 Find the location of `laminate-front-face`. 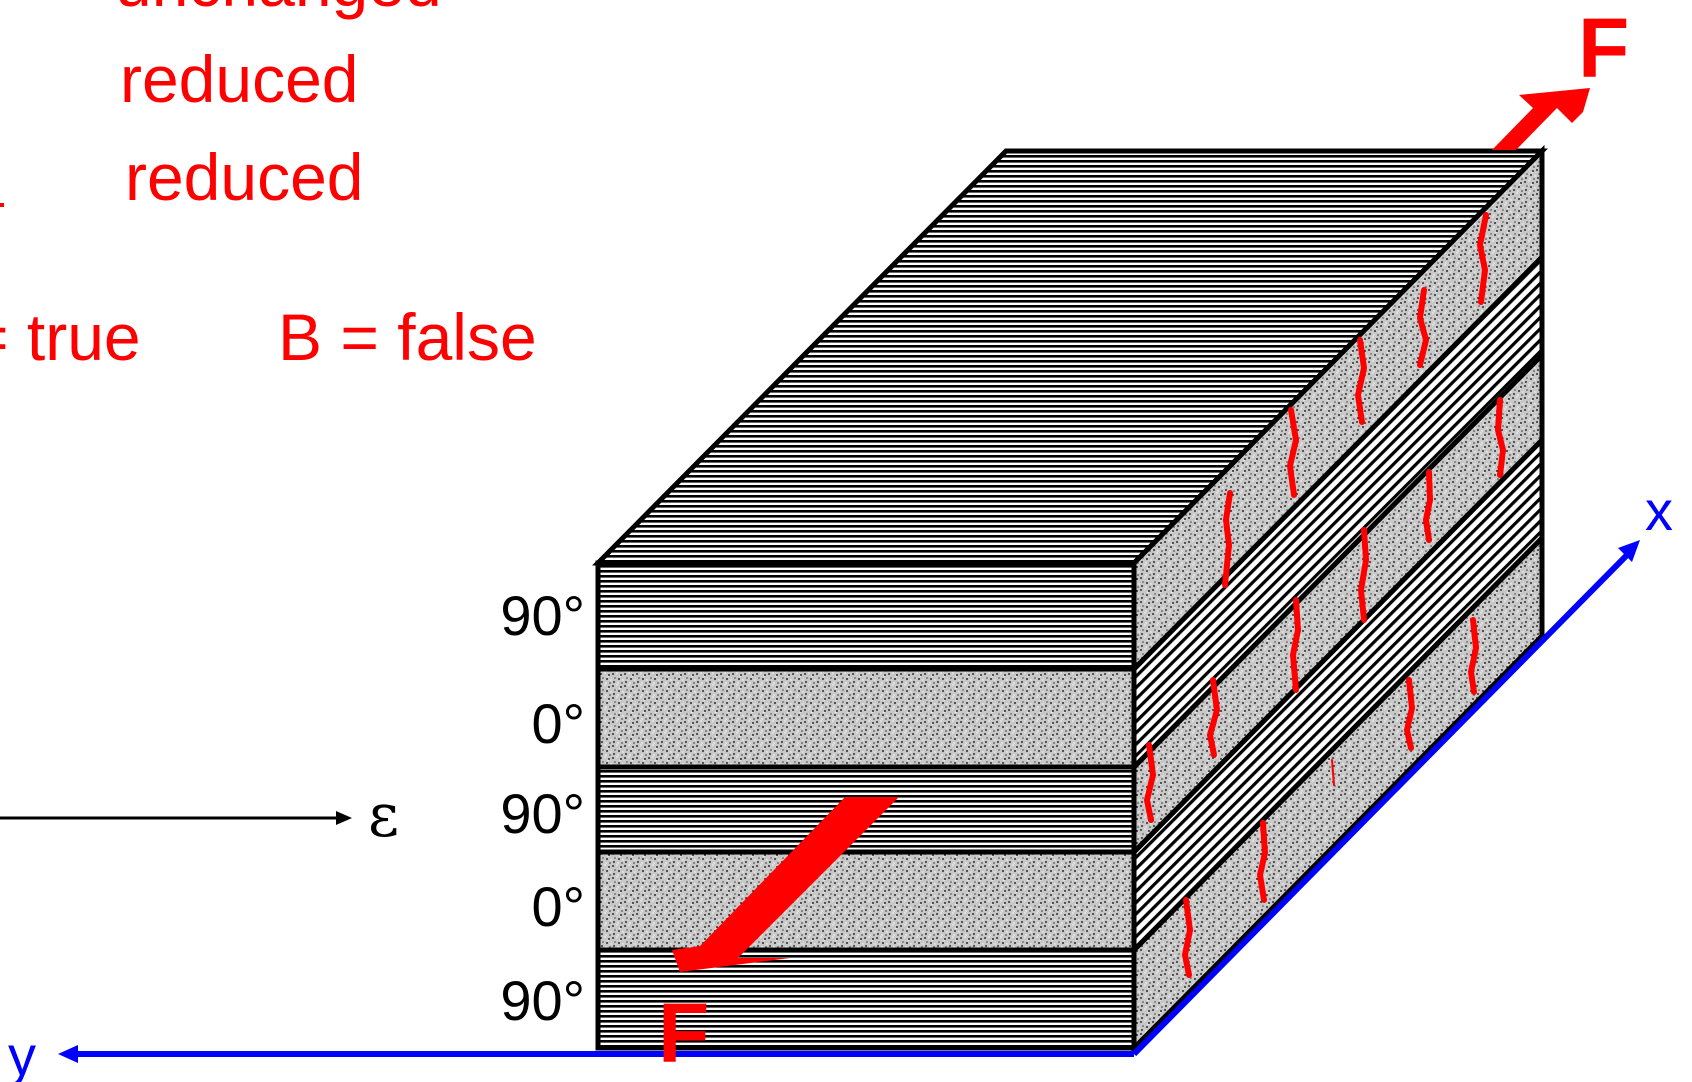

laminate-front-face is located at coordinates (866, 805).